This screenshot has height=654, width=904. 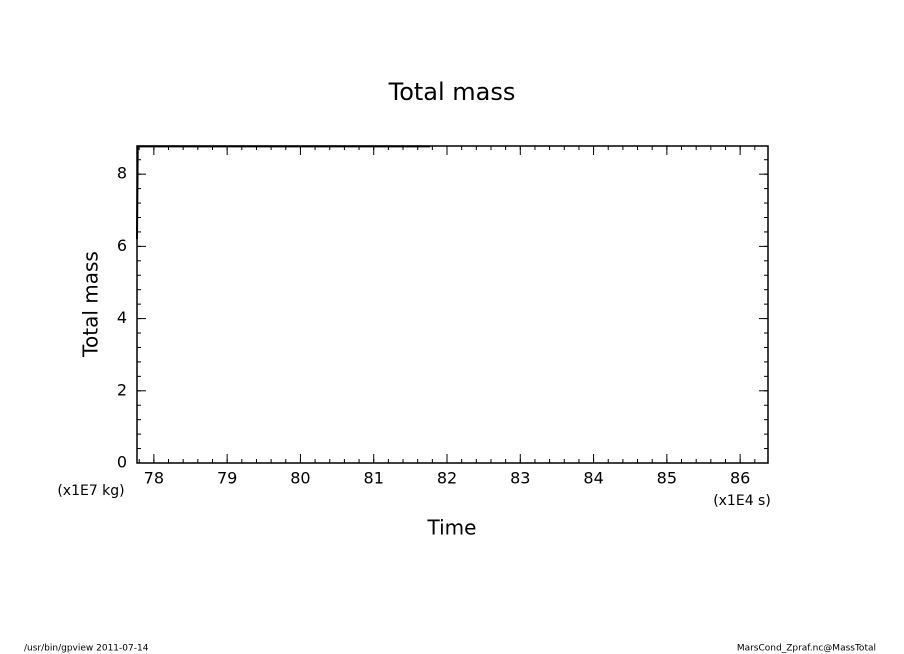 What do you see at coordinates (520, 478) in the screenshot?
I see `x-tick-label: 83` at bounding box center [520, 478].